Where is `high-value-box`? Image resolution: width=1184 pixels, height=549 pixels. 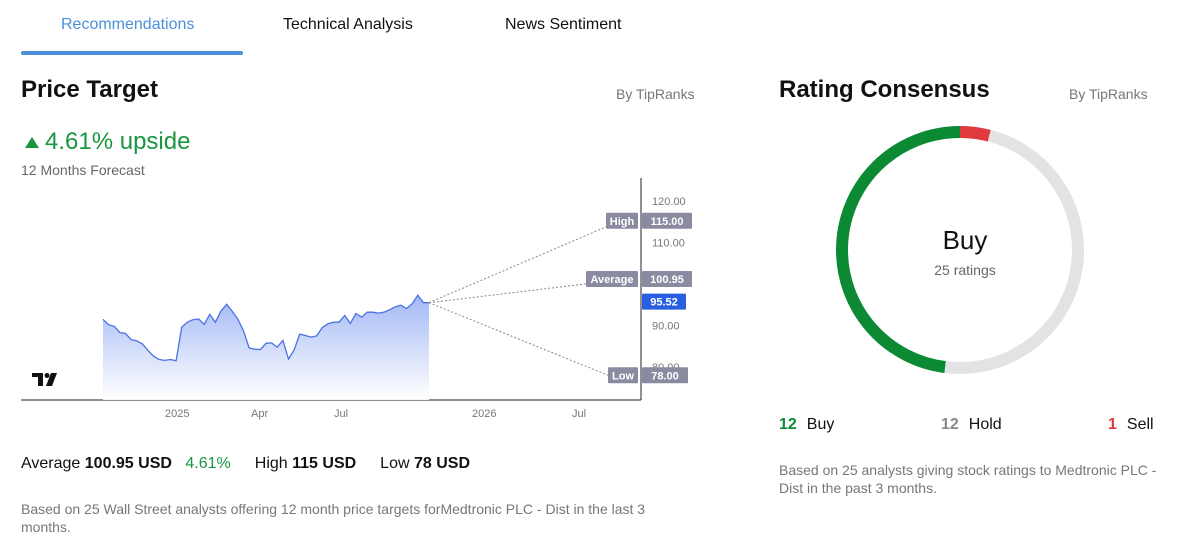
high-value-box is located at coordinates (667, 220).